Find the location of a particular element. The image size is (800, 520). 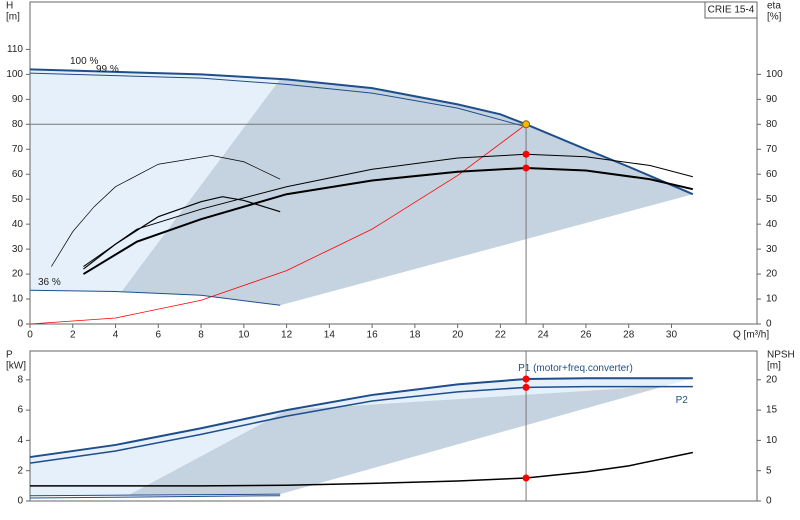

y-tick-label: 20 is located at coordinates (18, 274).